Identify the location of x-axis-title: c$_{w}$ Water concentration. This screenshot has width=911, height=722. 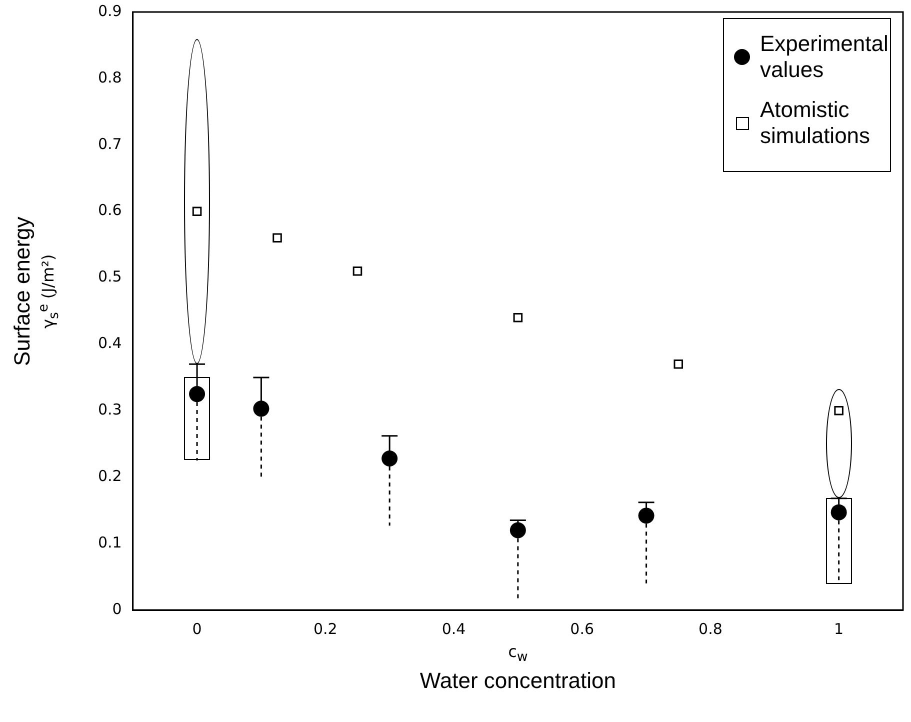
(518, 668).